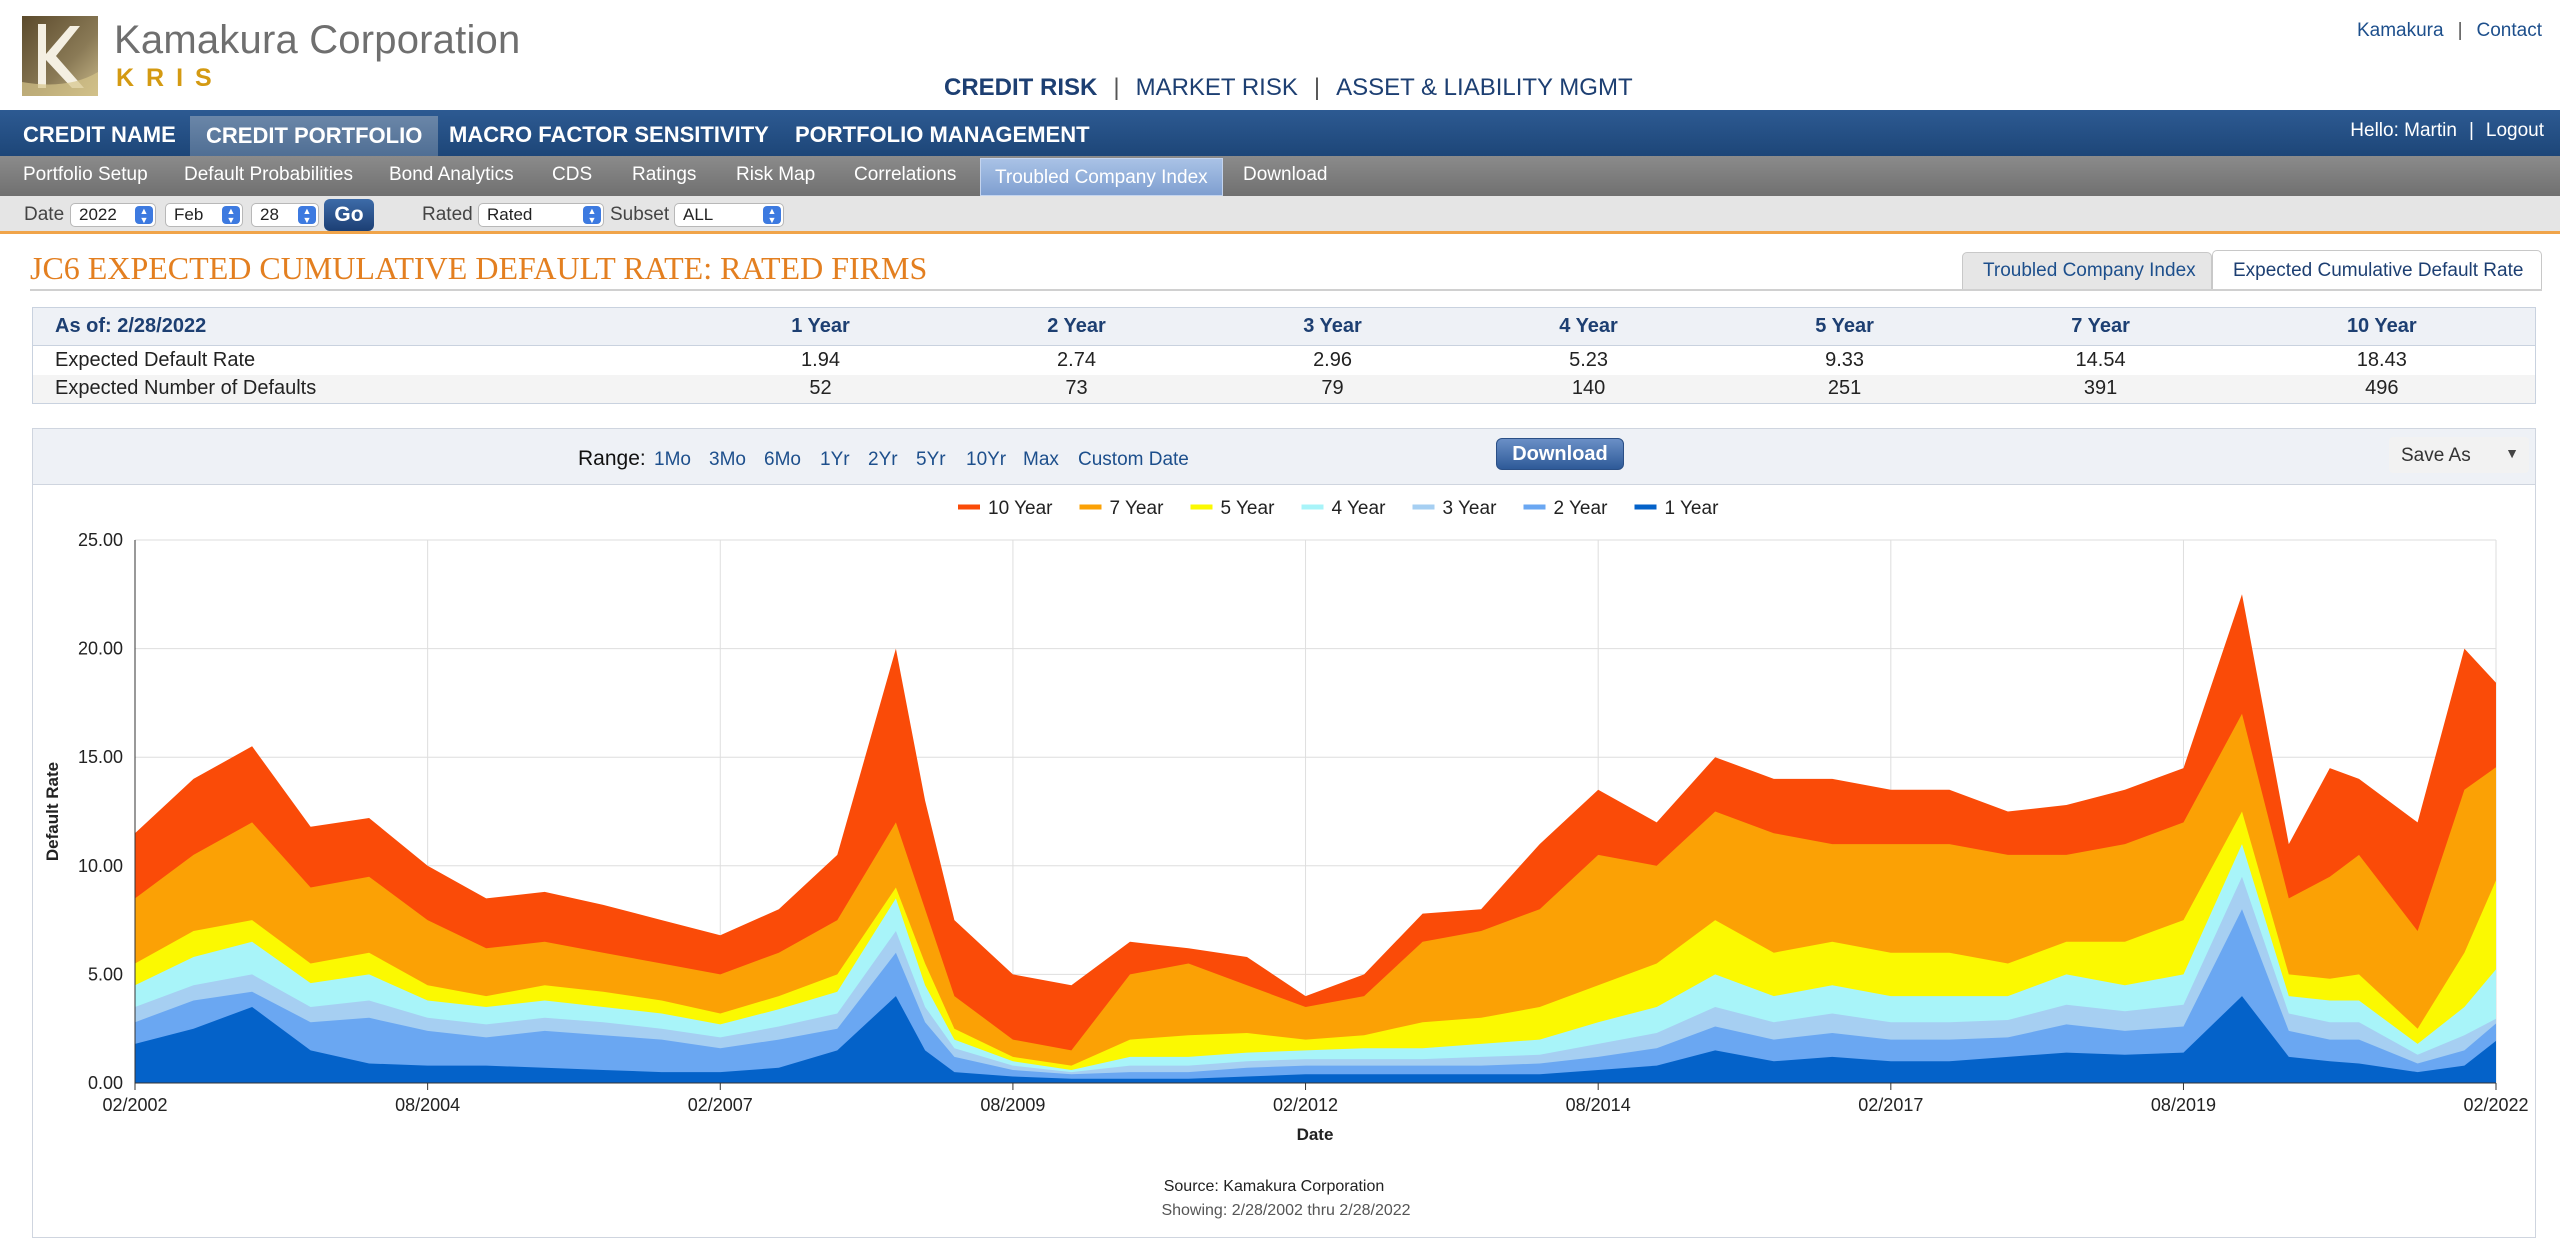 This screenshot has height=1251, width=2560. What do you see at coordinates (2087, 271) in the screenshot?
I see `tab-troubled-company-index: Troubled Company Index` at bounding box center [2087, 271].